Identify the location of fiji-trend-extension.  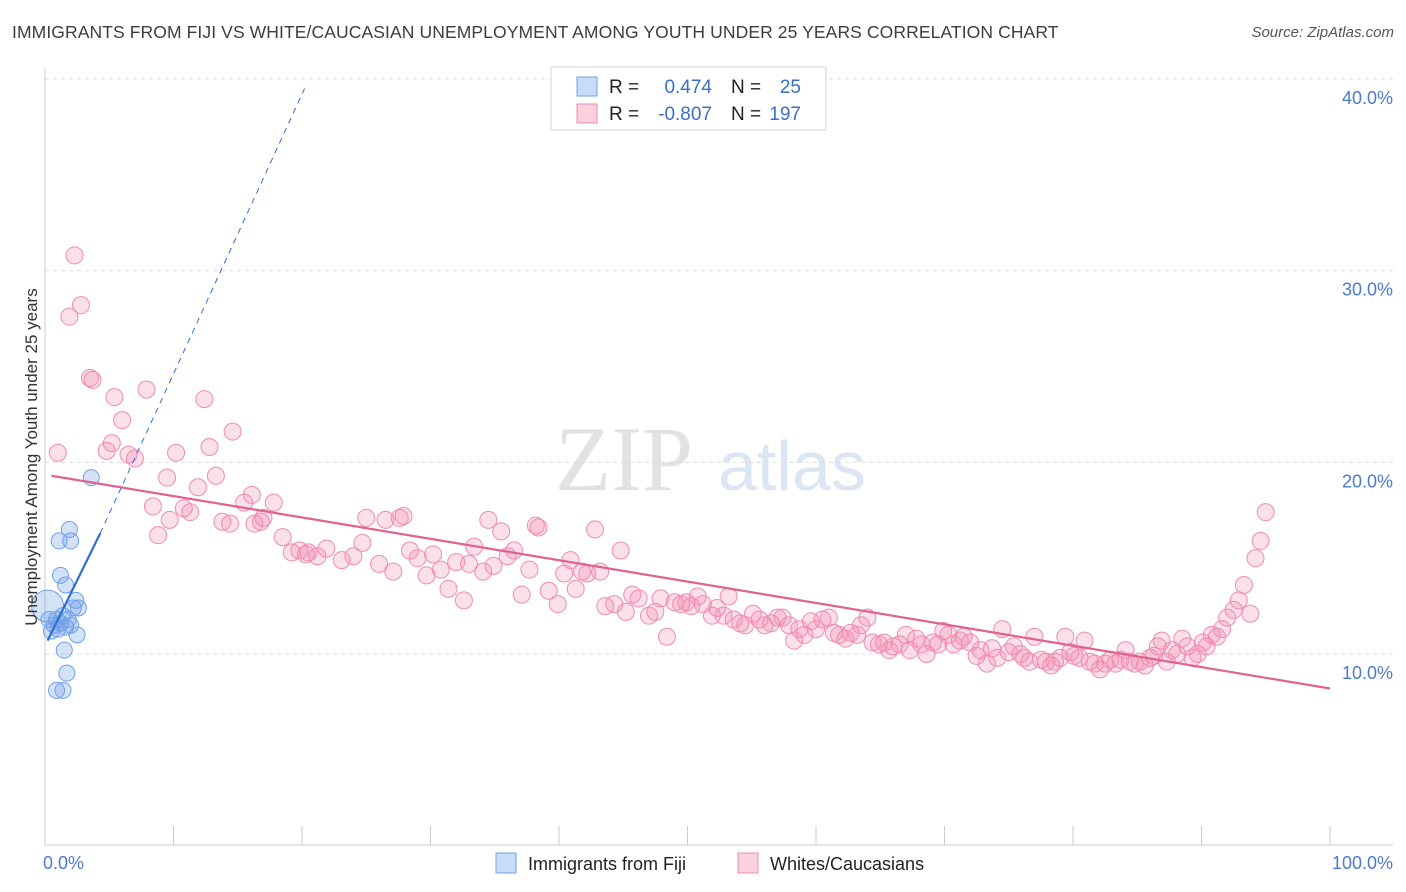
(202, 311).